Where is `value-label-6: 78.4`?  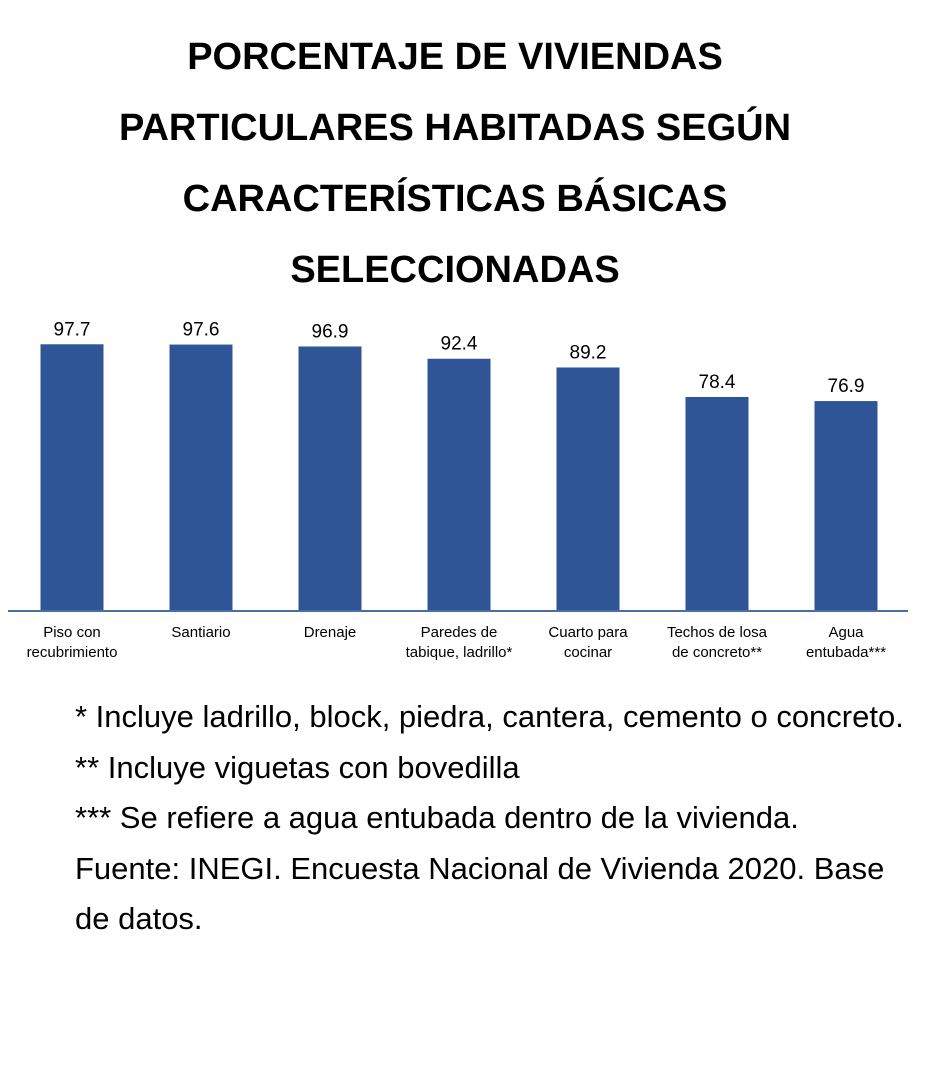 value-label-6: 78.4 is located at coordinates (717, 382).